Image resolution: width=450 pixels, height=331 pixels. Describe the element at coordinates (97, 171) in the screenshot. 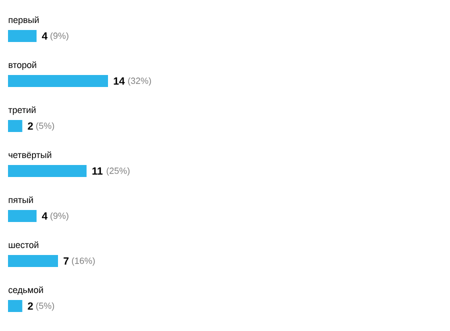

I see `data-label: 11` at that location.